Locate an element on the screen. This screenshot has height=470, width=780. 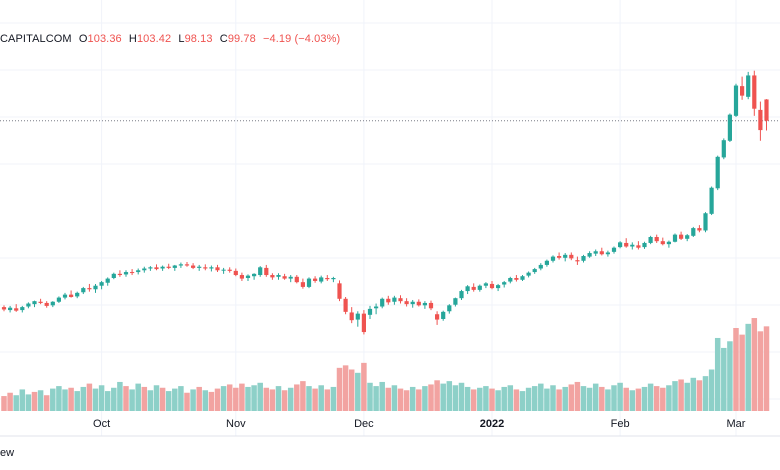
high-label: H is located at coordinates (132, 39).